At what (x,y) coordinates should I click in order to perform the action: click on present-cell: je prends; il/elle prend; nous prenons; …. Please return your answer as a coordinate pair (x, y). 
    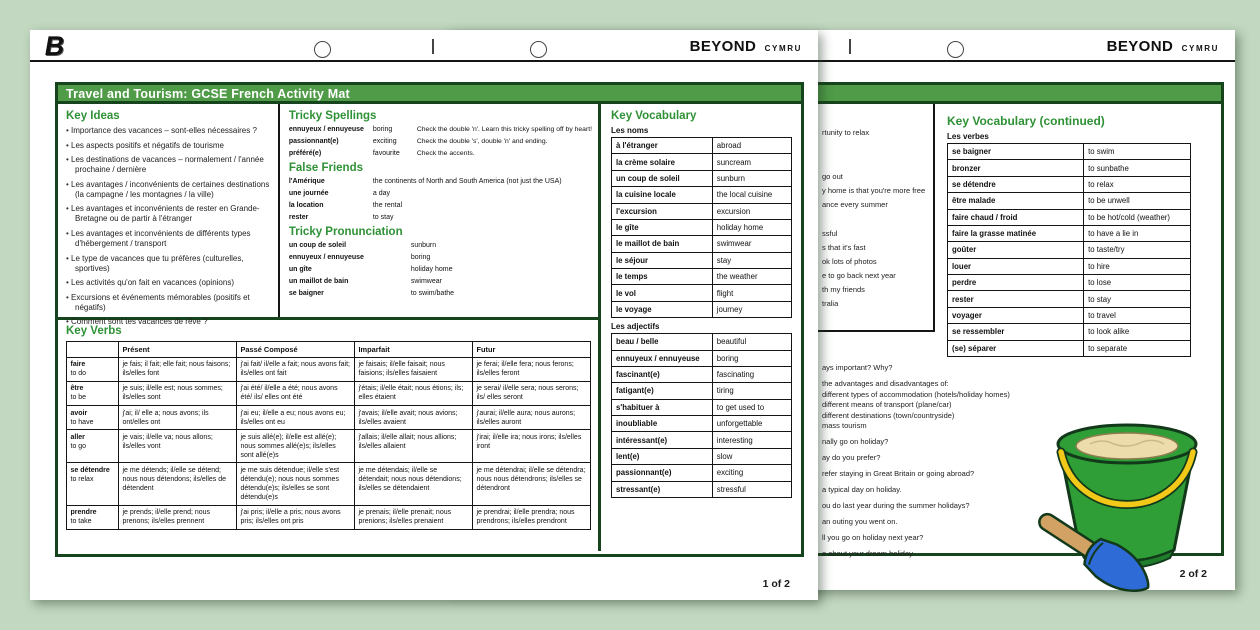
    Looking at the image, I should click on (177, 517).